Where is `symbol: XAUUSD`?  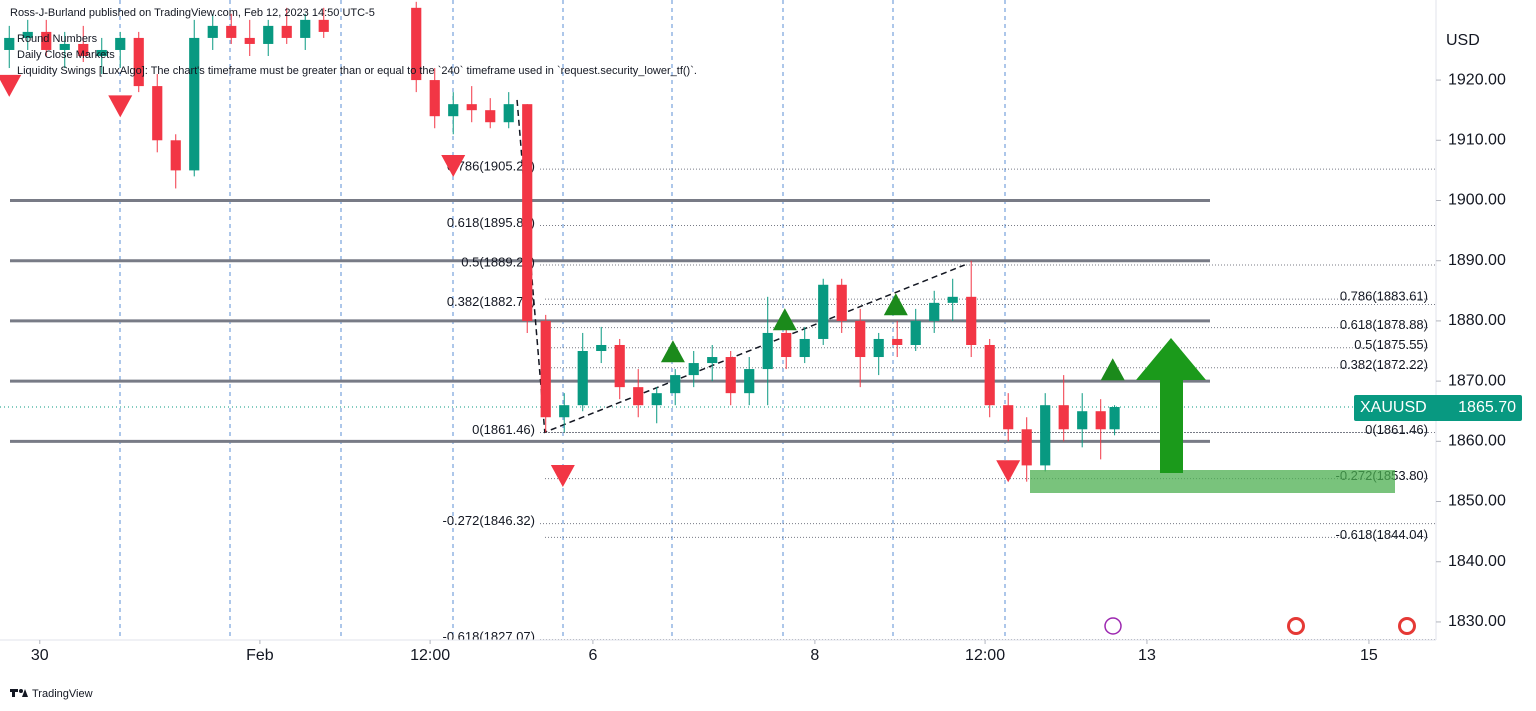
symbol: XAUUSD is located at coordinates (1393, 407).